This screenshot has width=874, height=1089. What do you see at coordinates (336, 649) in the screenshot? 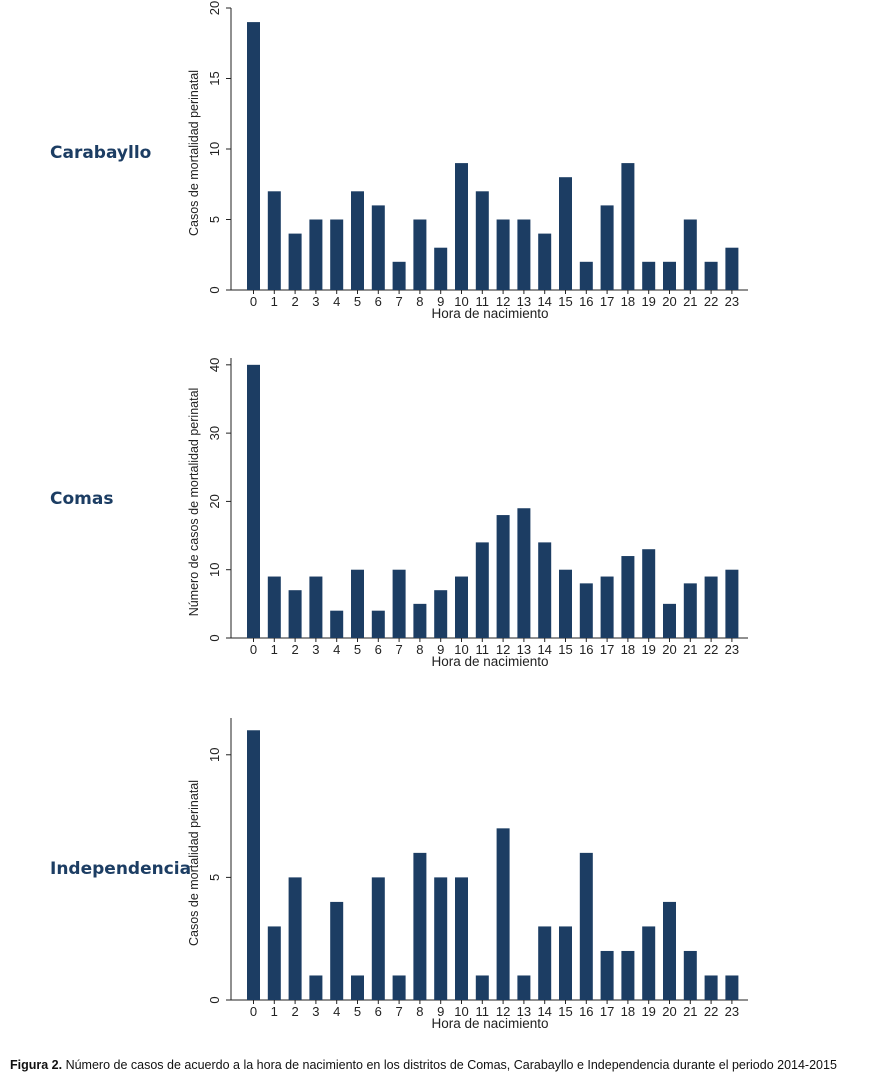
I see `x-tick-label: 4` at bounding box center [336, 649].